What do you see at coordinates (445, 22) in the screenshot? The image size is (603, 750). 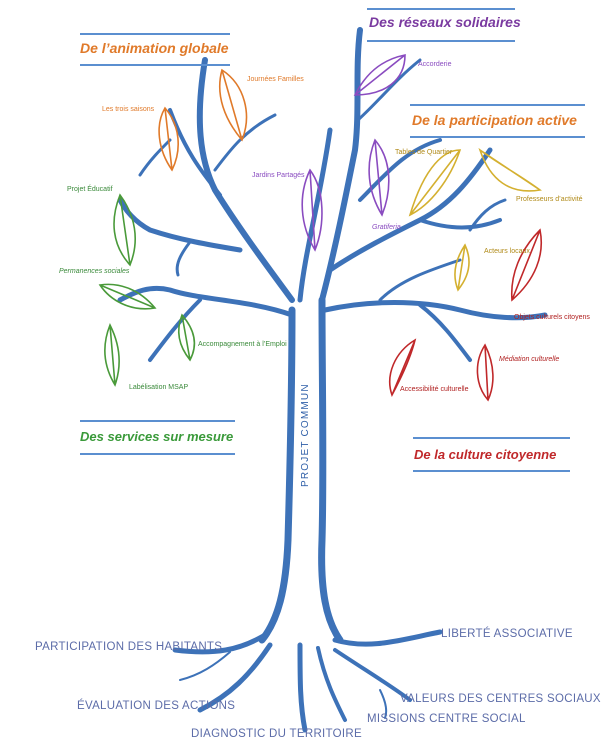 I see `section-reseaux-solidaires: Des réseaux solidaires` at bounding box center [445, 22].